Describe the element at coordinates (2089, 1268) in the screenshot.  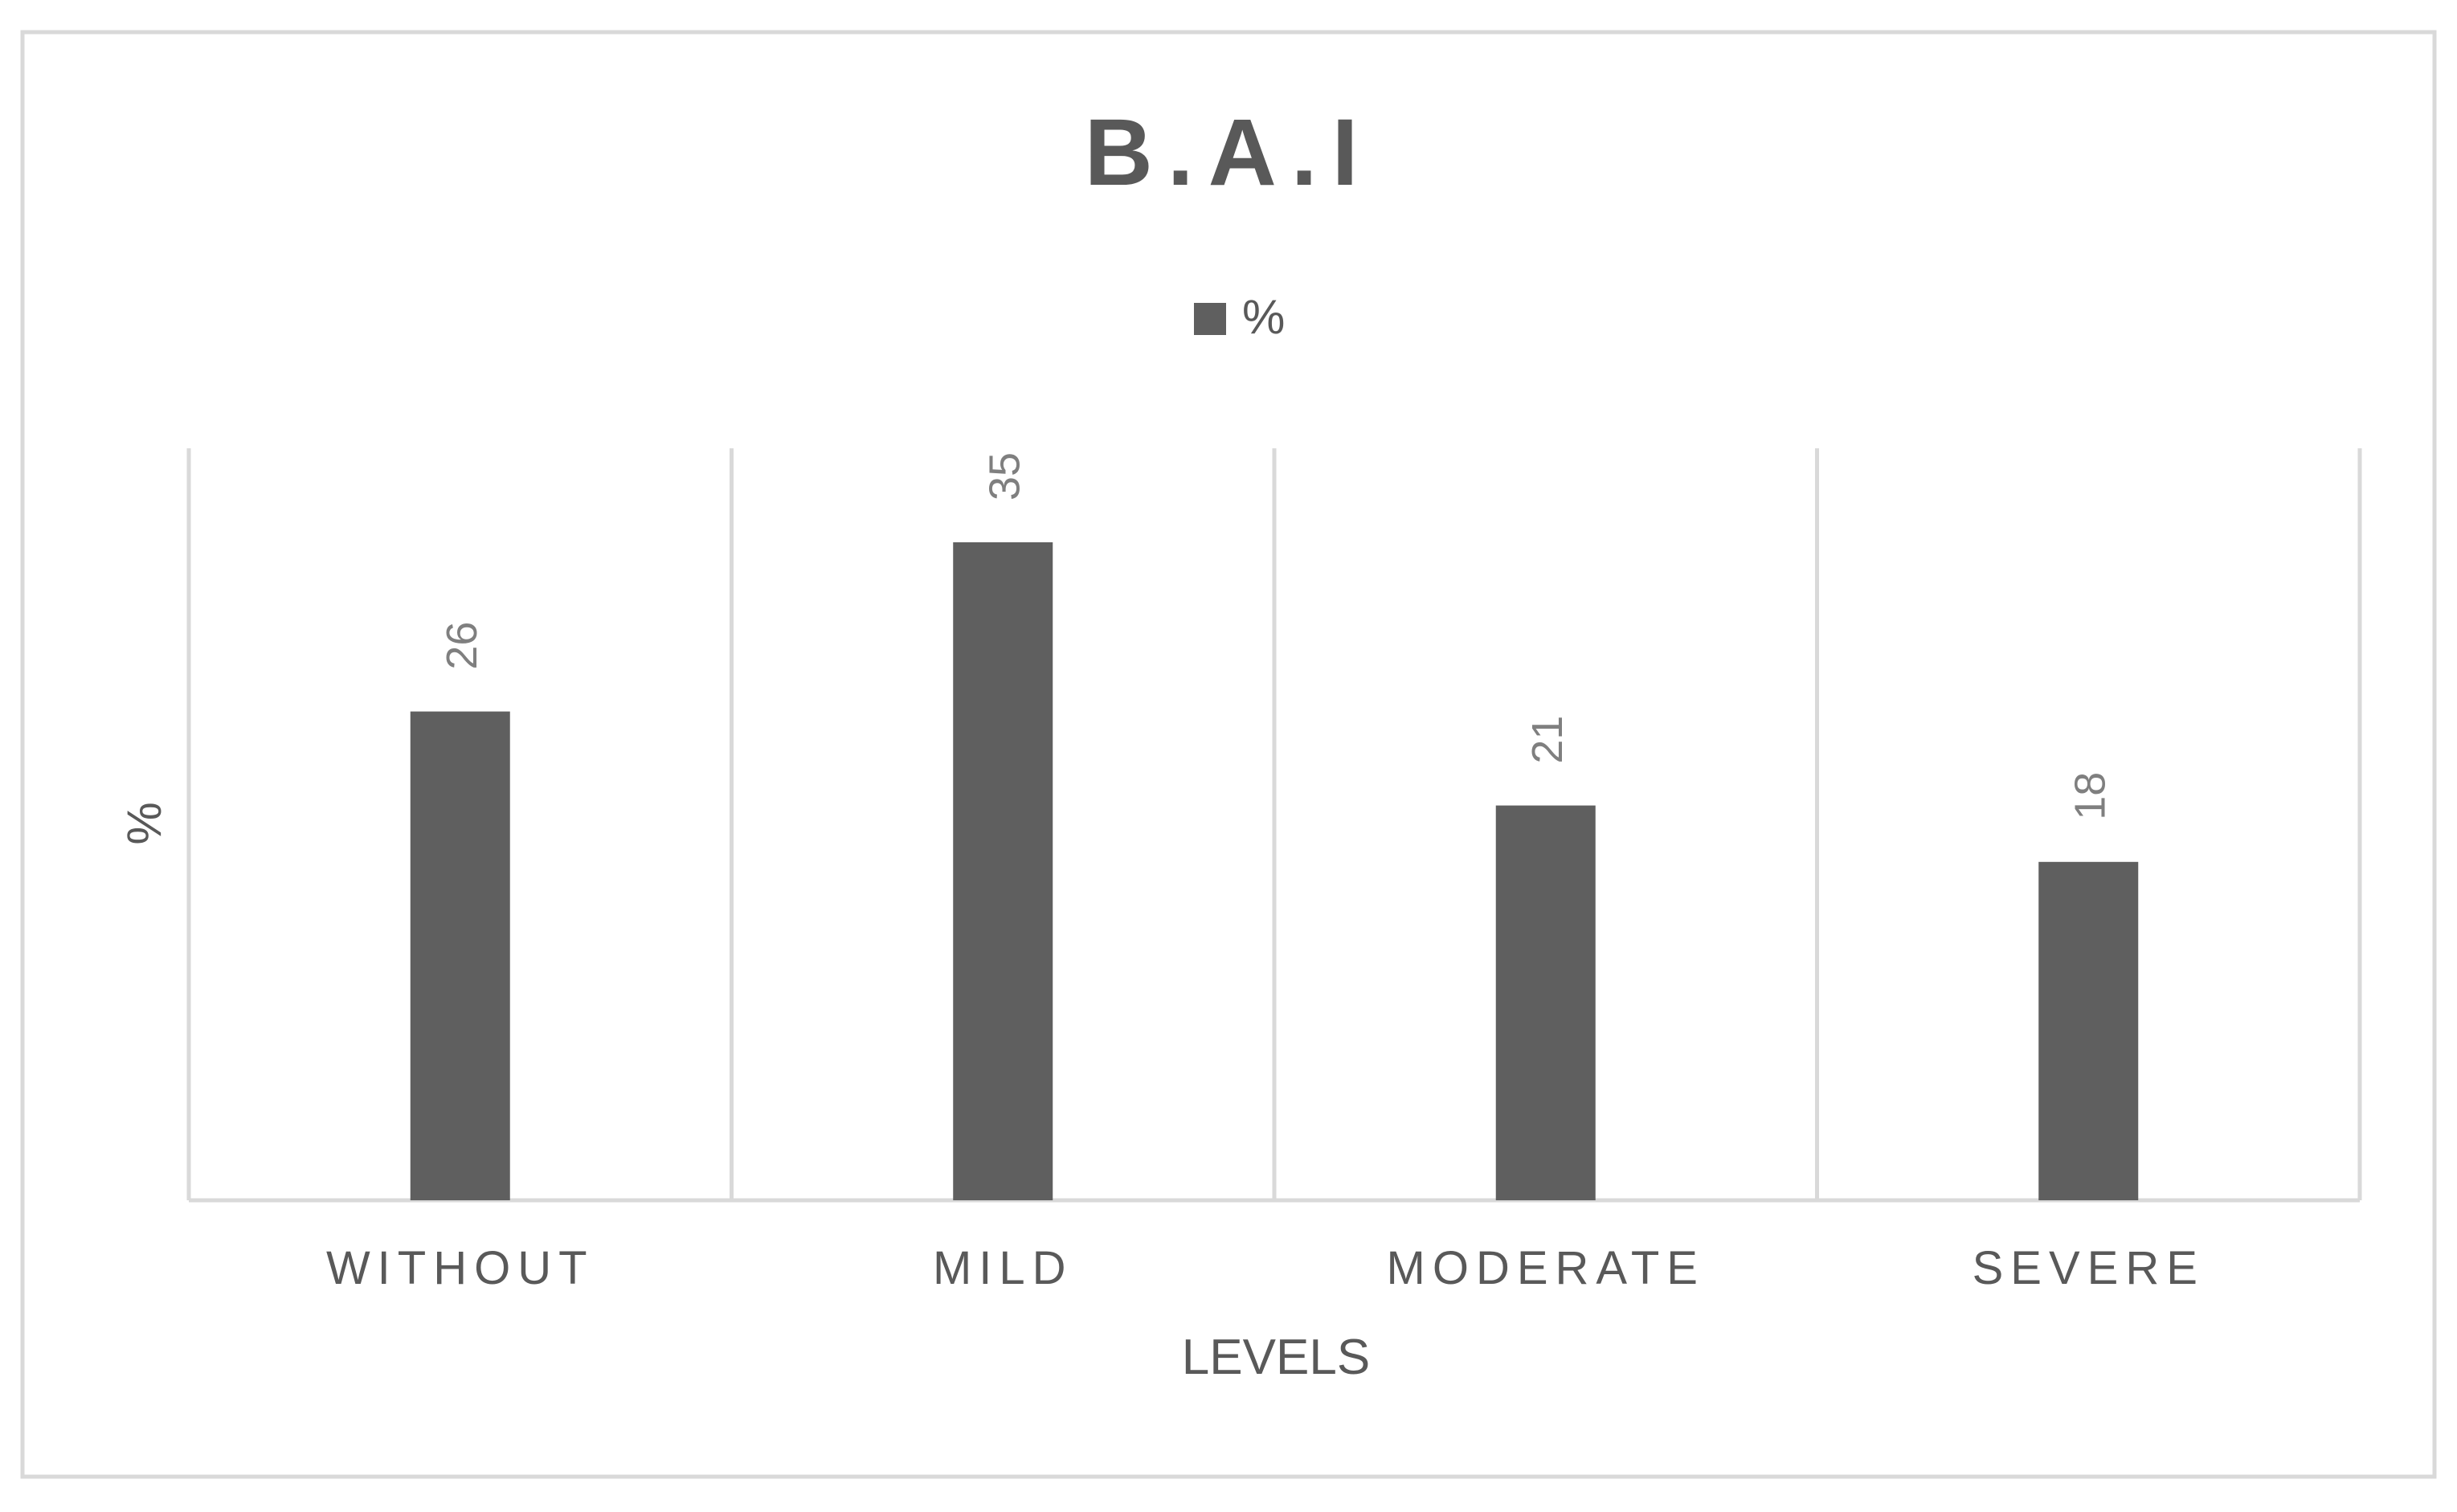
I see `category-label: SEVERE` at that location.